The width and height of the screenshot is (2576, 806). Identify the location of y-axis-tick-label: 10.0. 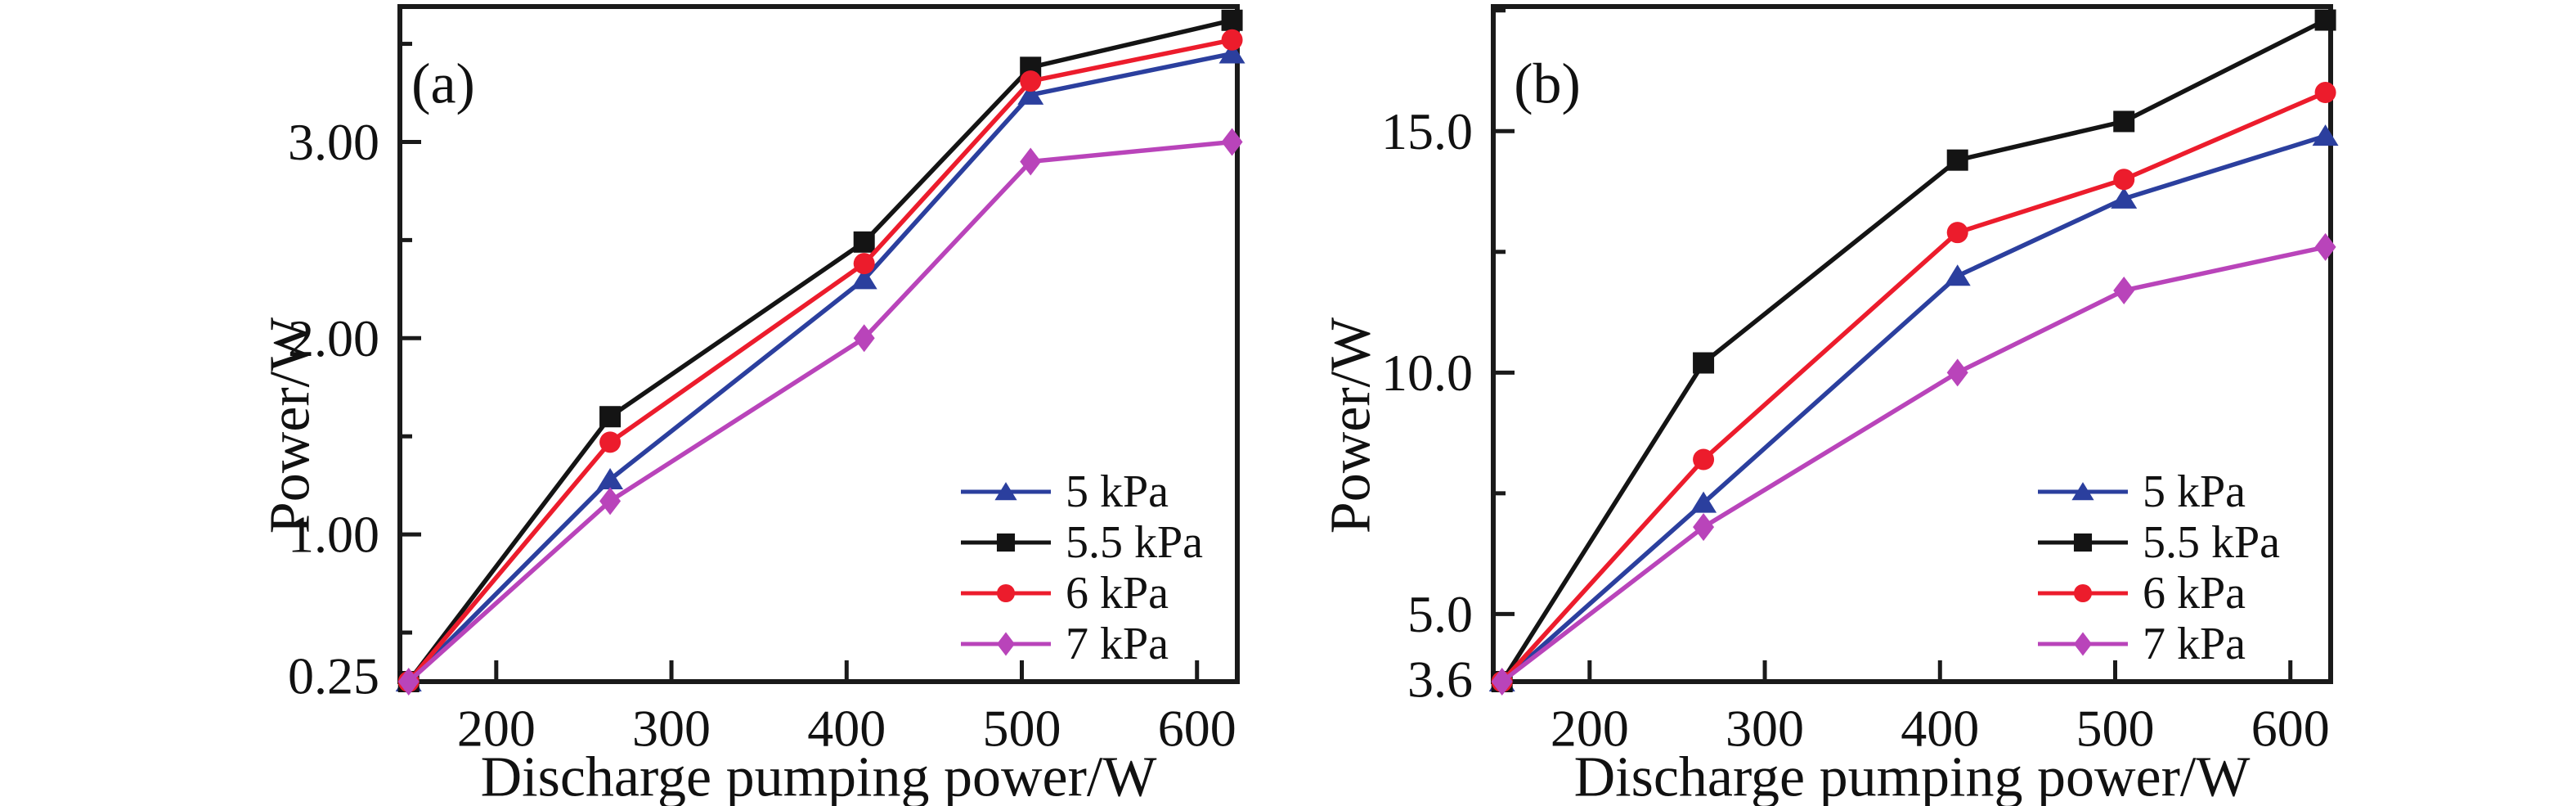
(1427, 373).